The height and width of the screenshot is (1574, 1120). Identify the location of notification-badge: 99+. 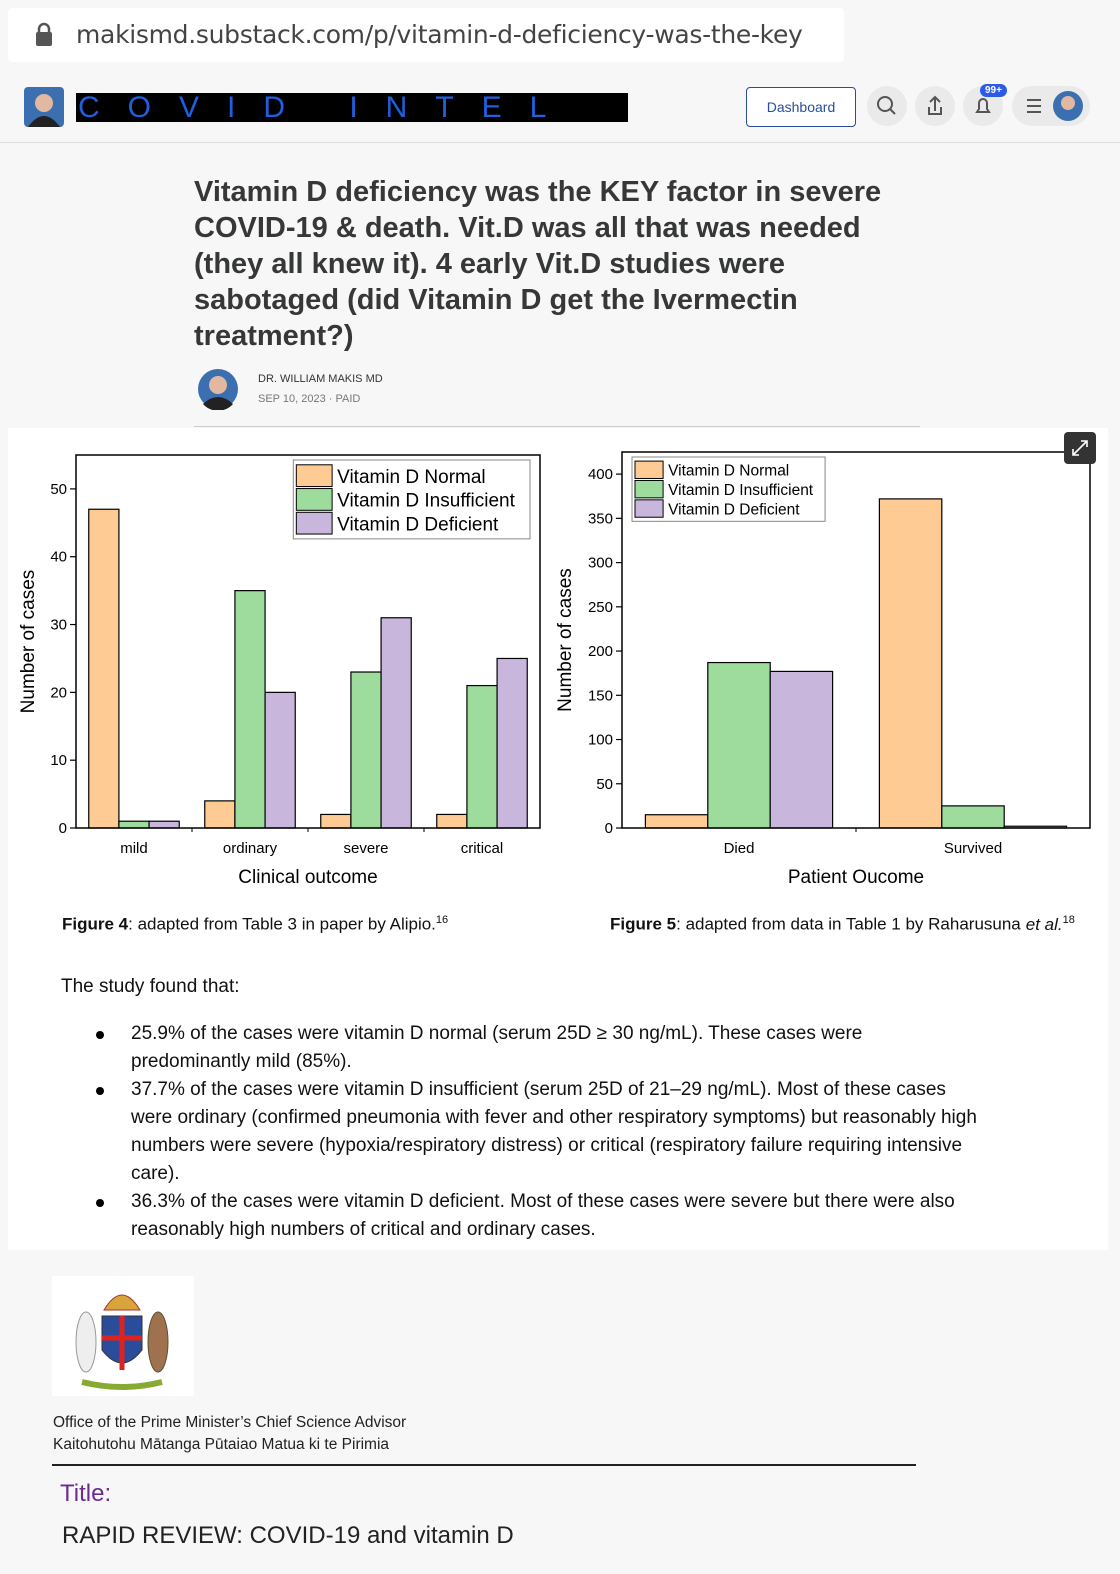
(993, 90).